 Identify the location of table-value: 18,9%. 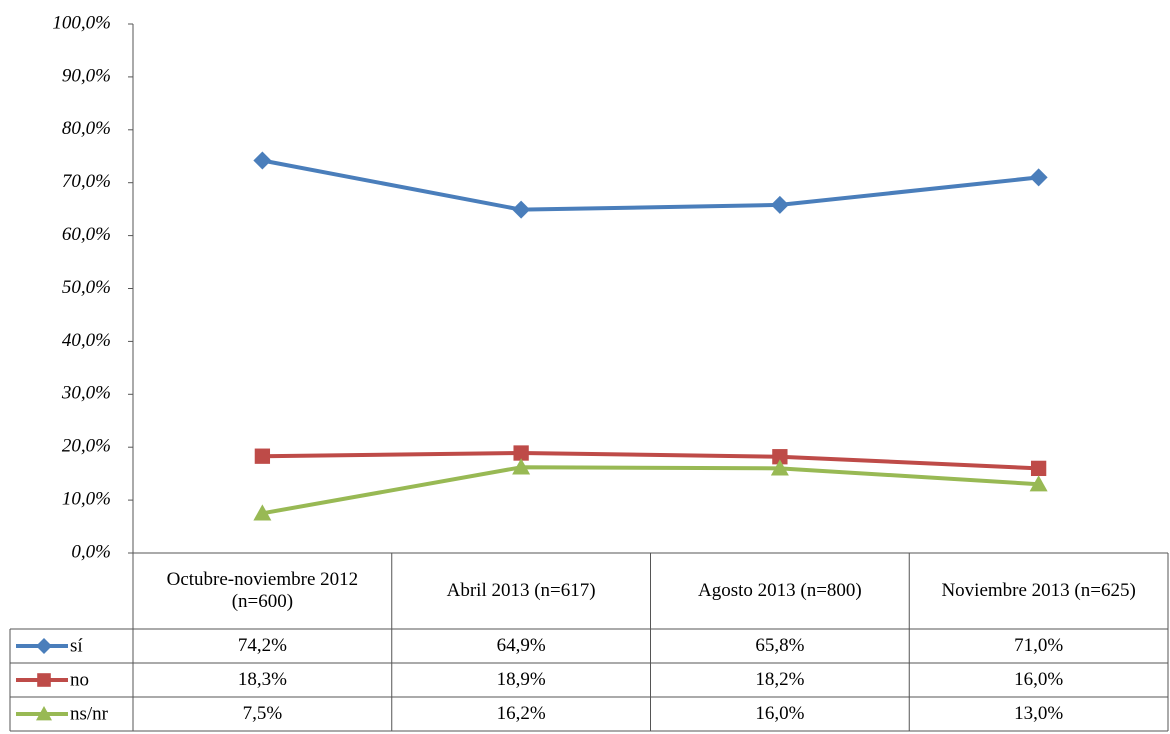
(521, 679).